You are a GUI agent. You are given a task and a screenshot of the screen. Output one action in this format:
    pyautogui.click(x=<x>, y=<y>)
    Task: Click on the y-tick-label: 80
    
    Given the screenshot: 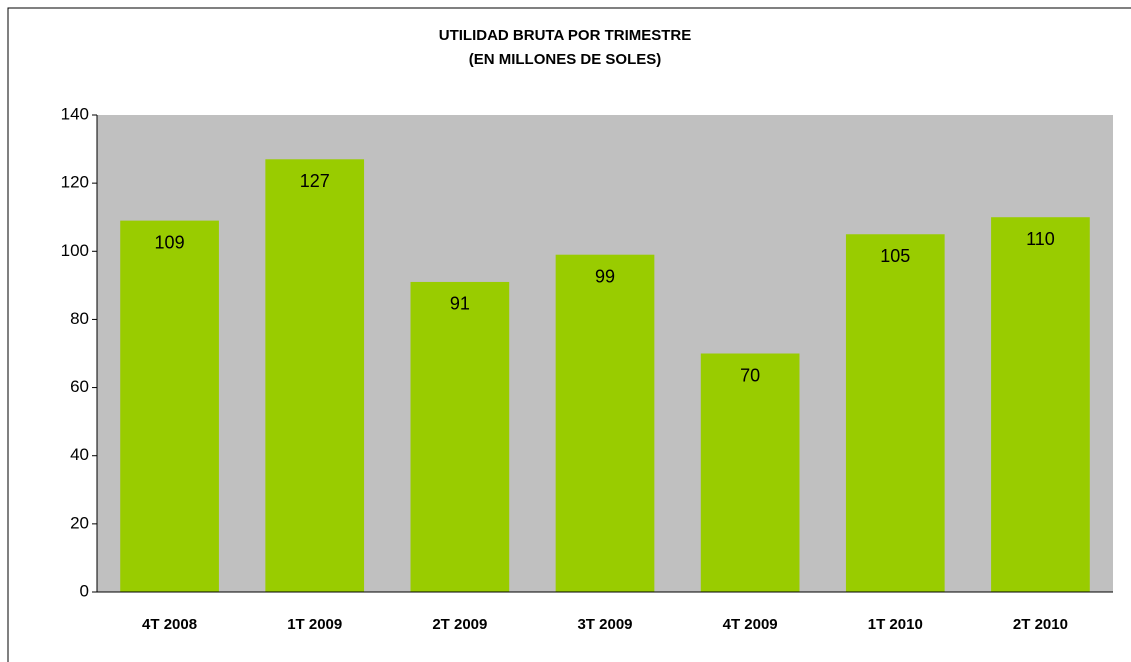 What is the action you would take?
    pyautogui.click(x=79, y=318)
    